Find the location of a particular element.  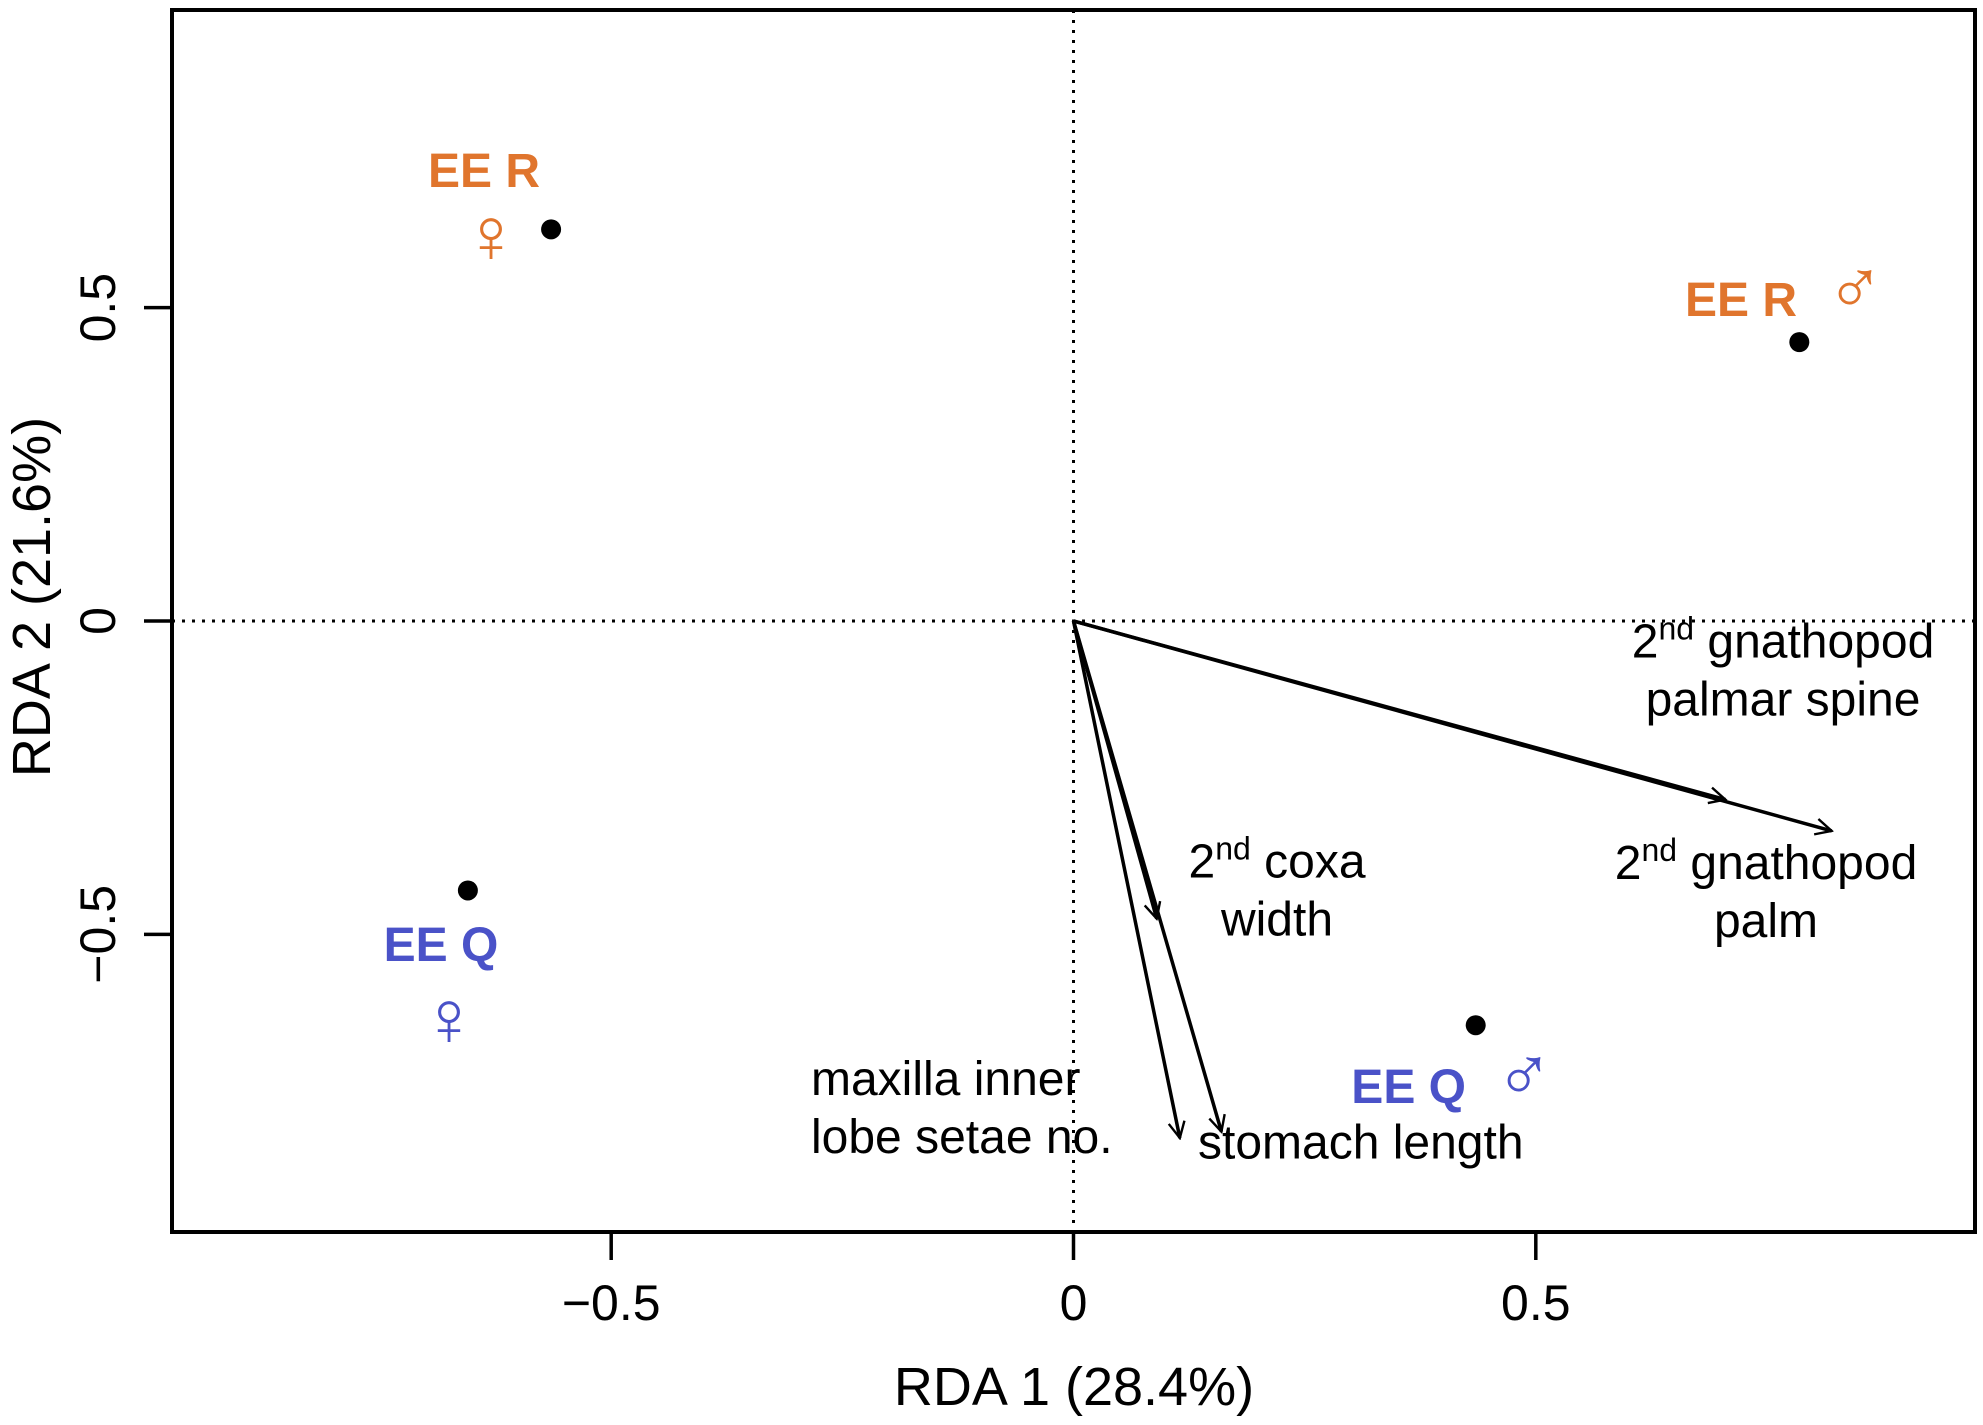

y-tick-label: −0.5 is located at coordinates (98, 934).